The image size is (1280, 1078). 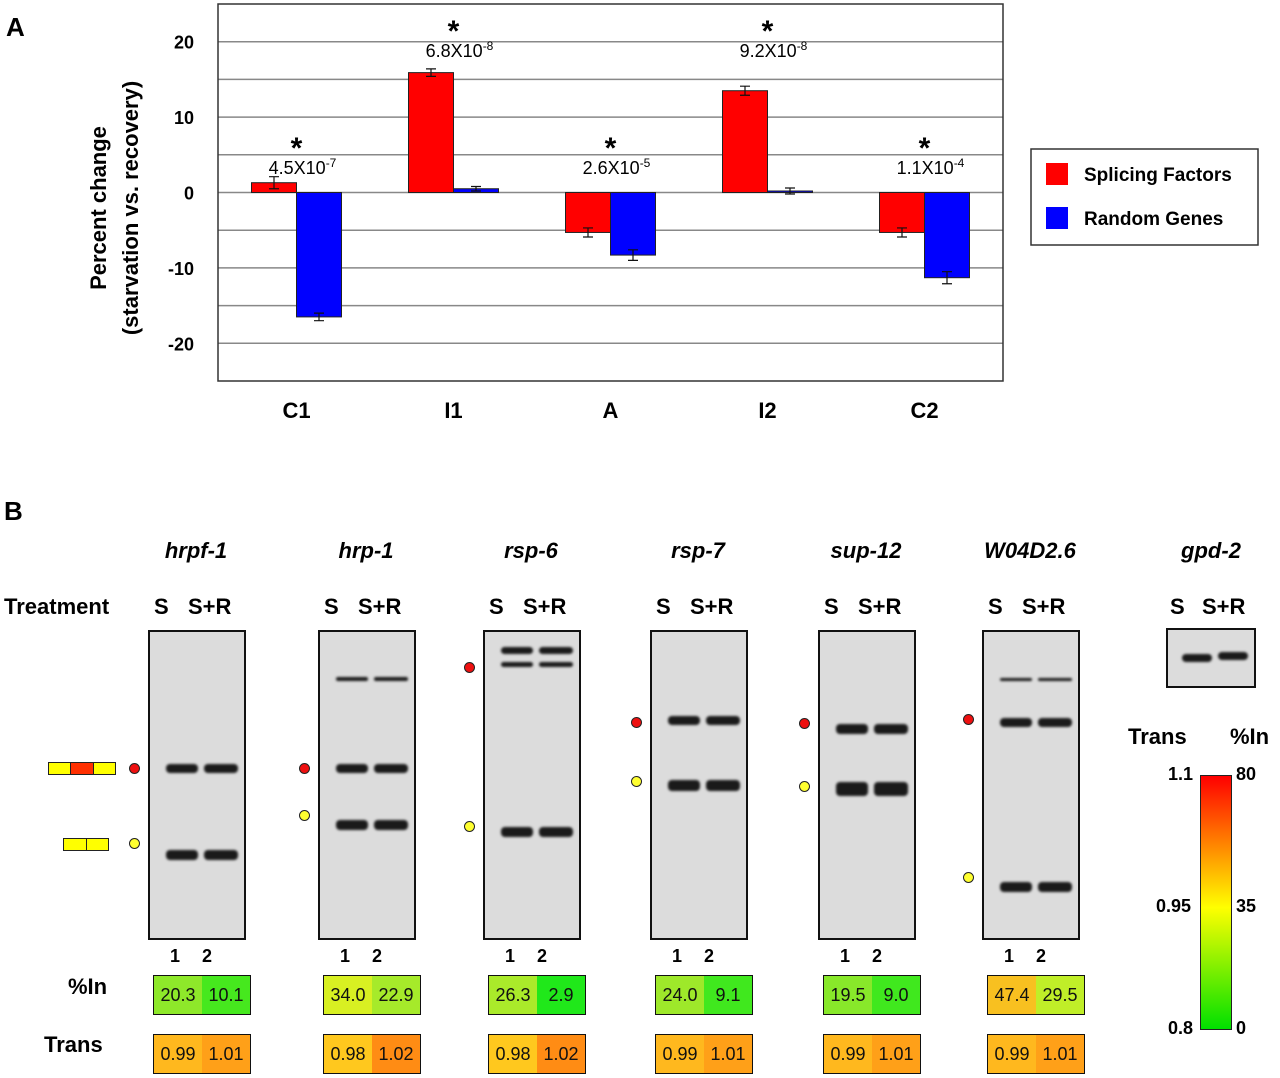 I want to click on y-tick-label: -20, so click(x=181, y=344).